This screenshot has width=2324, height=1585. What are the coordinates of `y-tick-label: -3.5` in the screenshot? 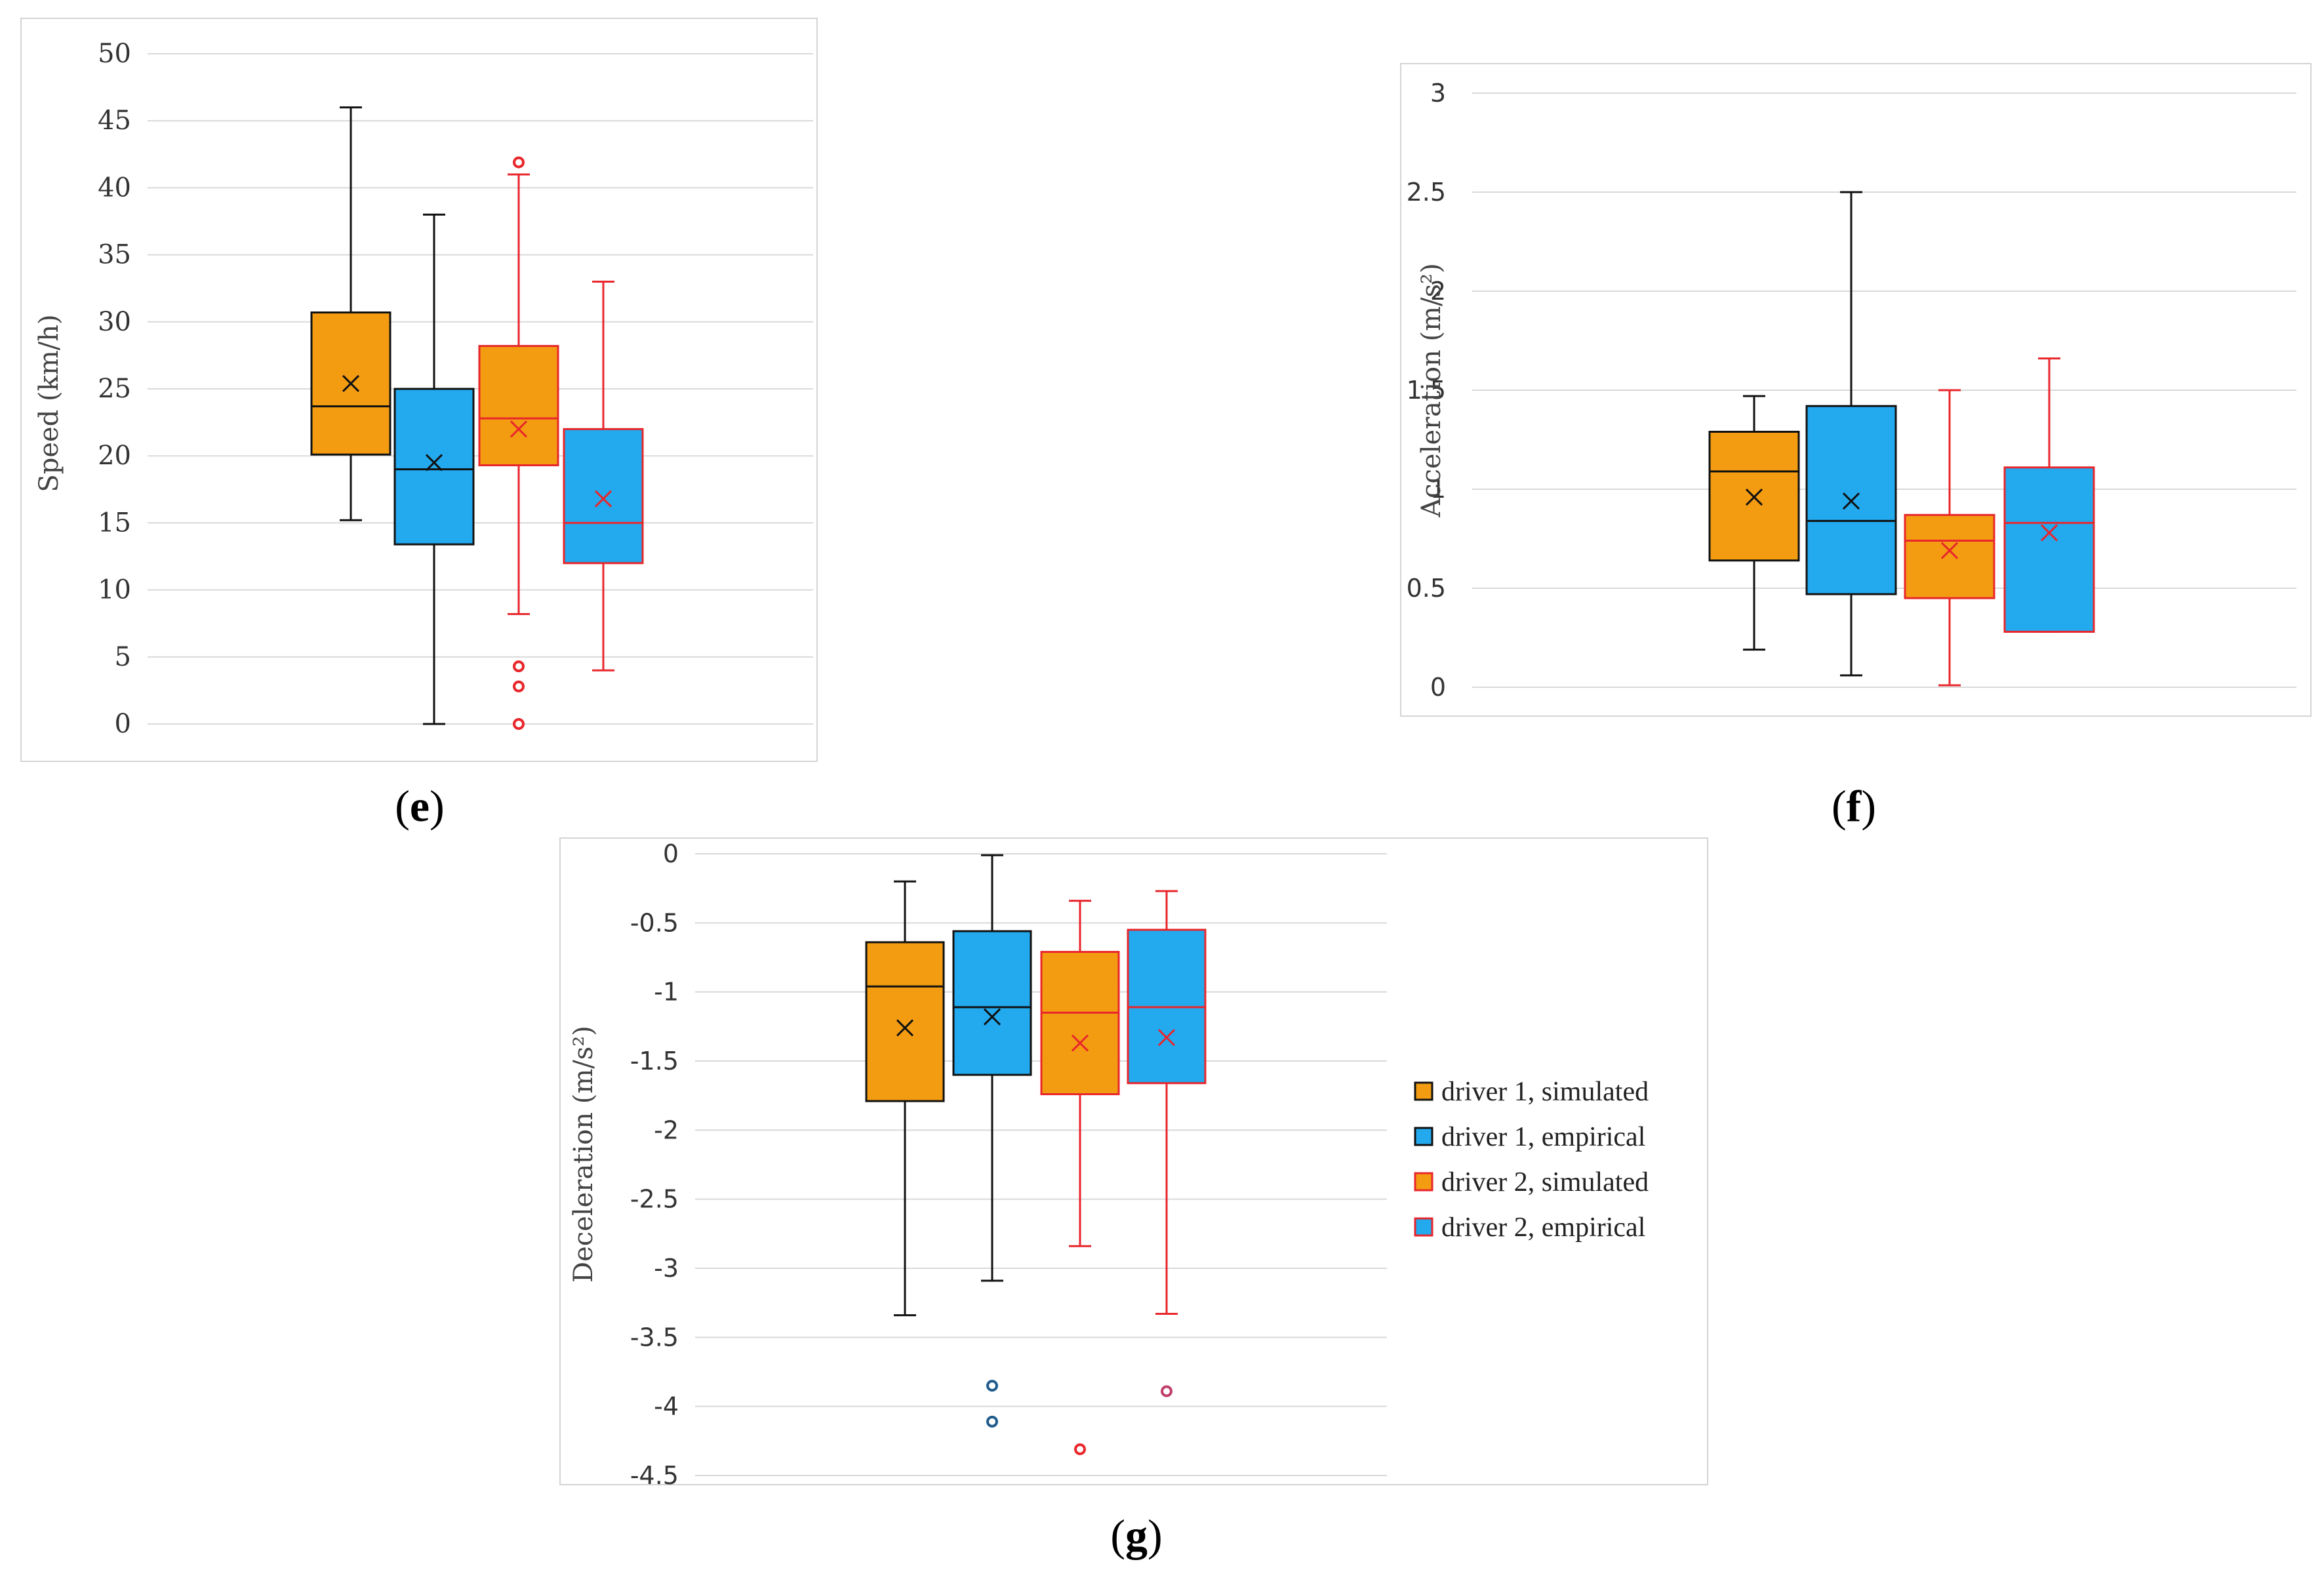 It's located at (654, 1337).